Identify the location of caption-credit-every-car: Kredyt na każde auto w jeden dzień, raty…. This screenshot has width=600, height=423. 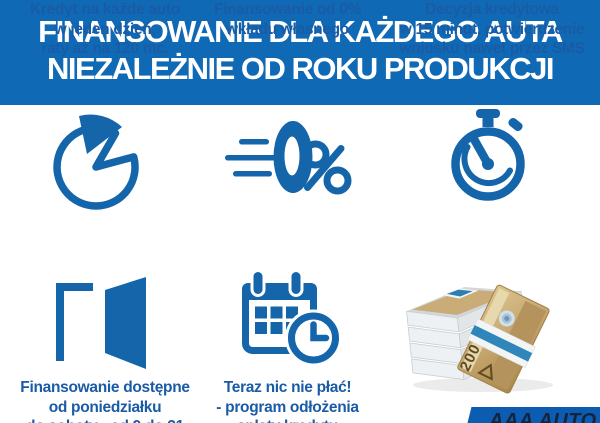
(105, 29).